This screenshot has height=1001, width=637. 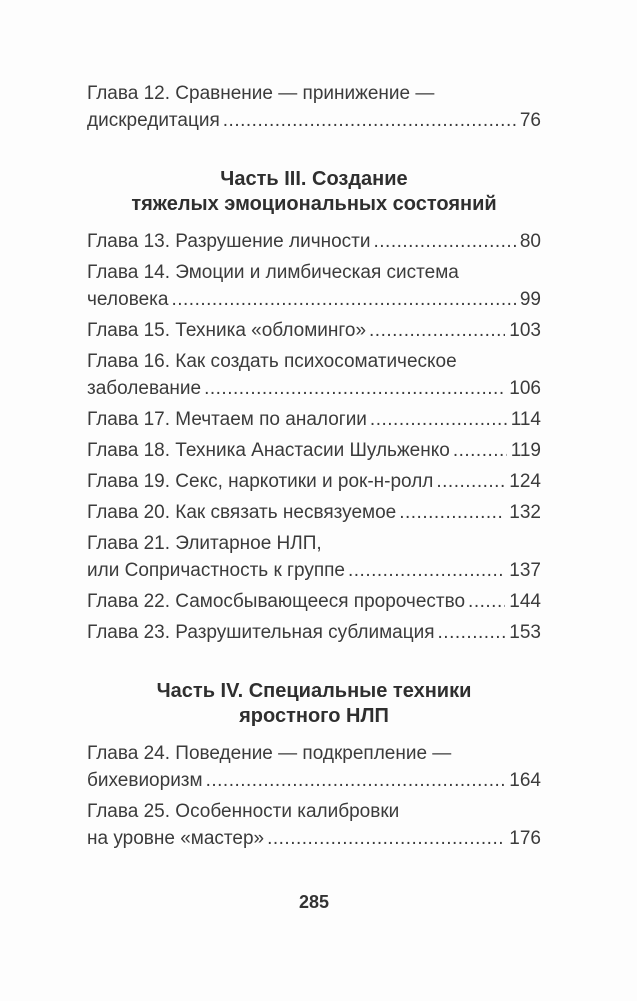 I want to click on toc-entry: Глава 15. Техника «обломинго» 103, so click(x=314, y=330).